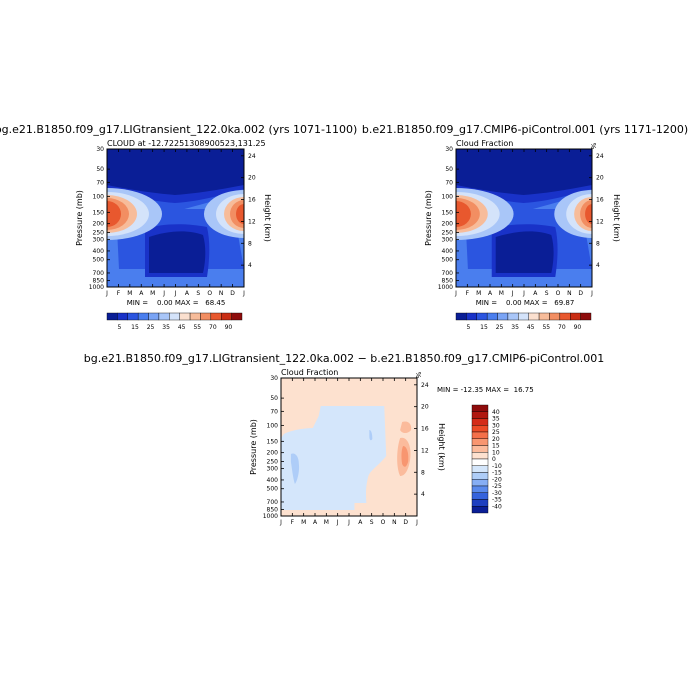 The image size is (700, 700). What do you see at coordinates (293, 522) in the screenshot?
I see `x-tick-label: F` at bounding box center [293, 522].